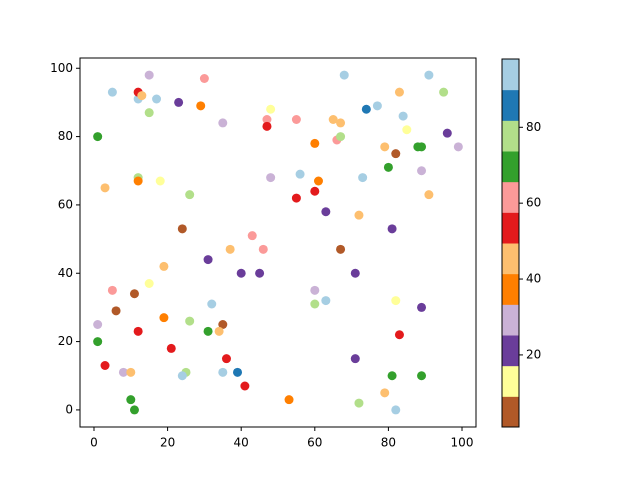 The image size is (640, 480). What do you see at coordinates (533, 279) in the screenshot?
I see `colorbar-tick-label: 40` at bounding box center [533, 279].